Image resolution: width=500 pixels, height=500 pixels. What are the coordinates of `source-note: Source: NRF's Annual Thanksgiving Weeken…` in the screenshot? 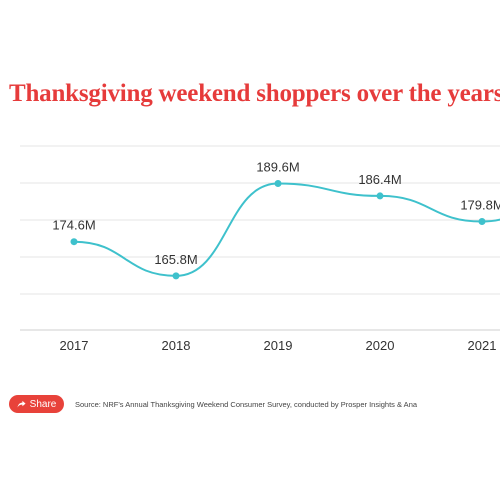 It's located at (246, 404).